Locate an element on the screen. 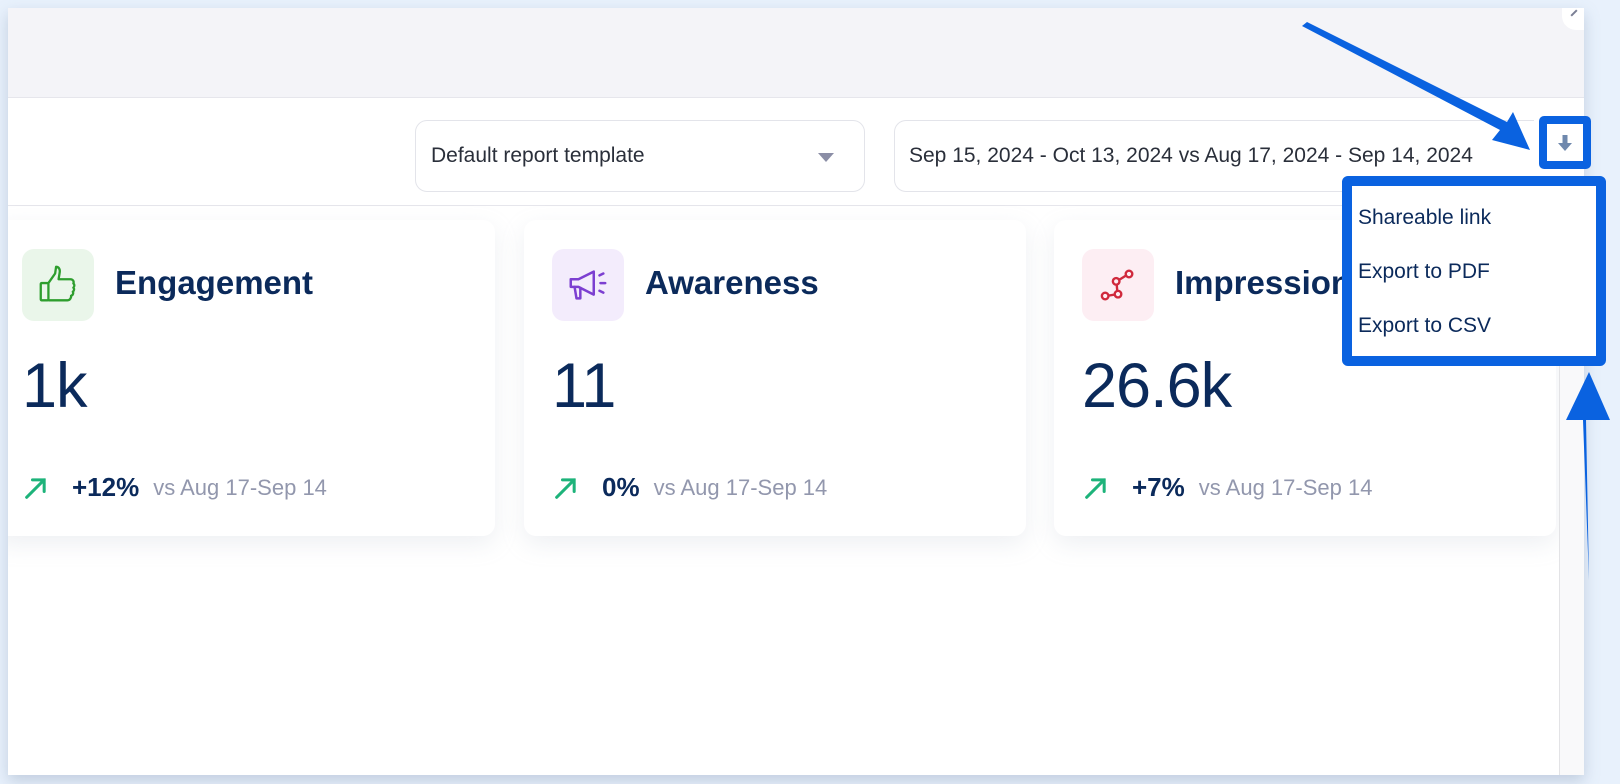 The image size is (1620, 784). chevron-down-icon is located at coordinates (826, 157).